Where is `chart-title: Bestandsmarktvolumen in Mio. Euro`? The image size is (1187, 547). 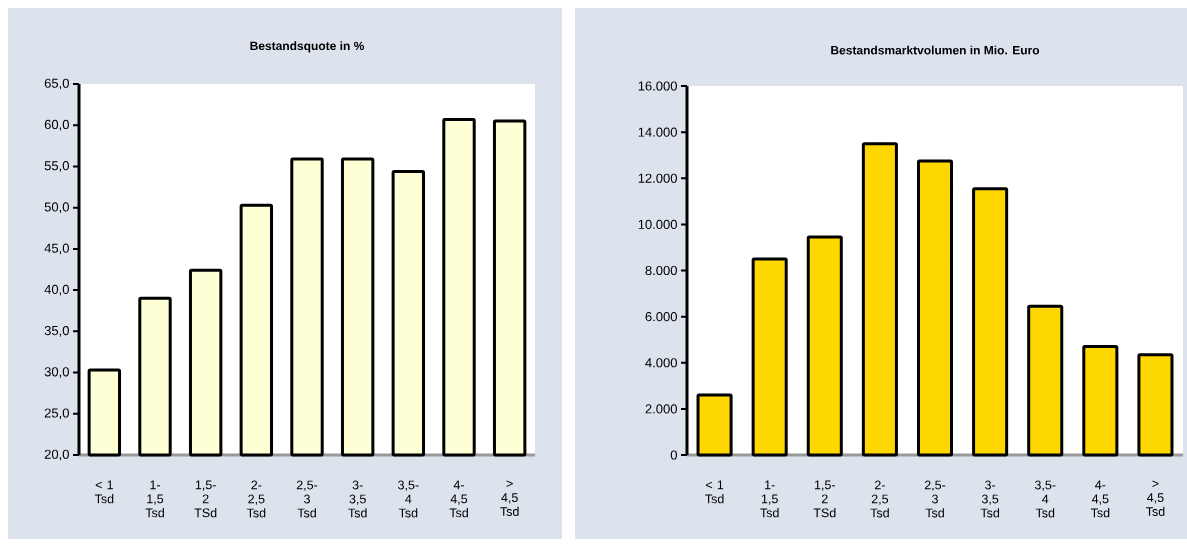
chart-title: Bestandsmarktvolumen in Mio. Euro is located at coordinates (935, 50).